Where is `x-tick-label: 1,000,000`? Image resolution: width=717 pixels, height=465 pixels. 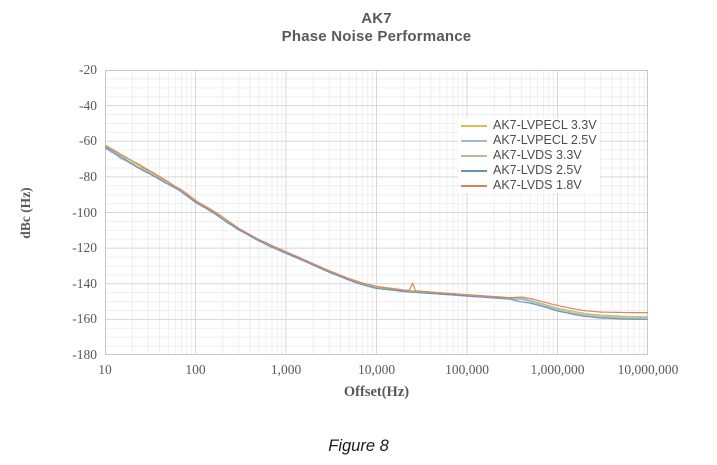
x-tick-label: 1,000,000 is located at coordinates (557, 369).